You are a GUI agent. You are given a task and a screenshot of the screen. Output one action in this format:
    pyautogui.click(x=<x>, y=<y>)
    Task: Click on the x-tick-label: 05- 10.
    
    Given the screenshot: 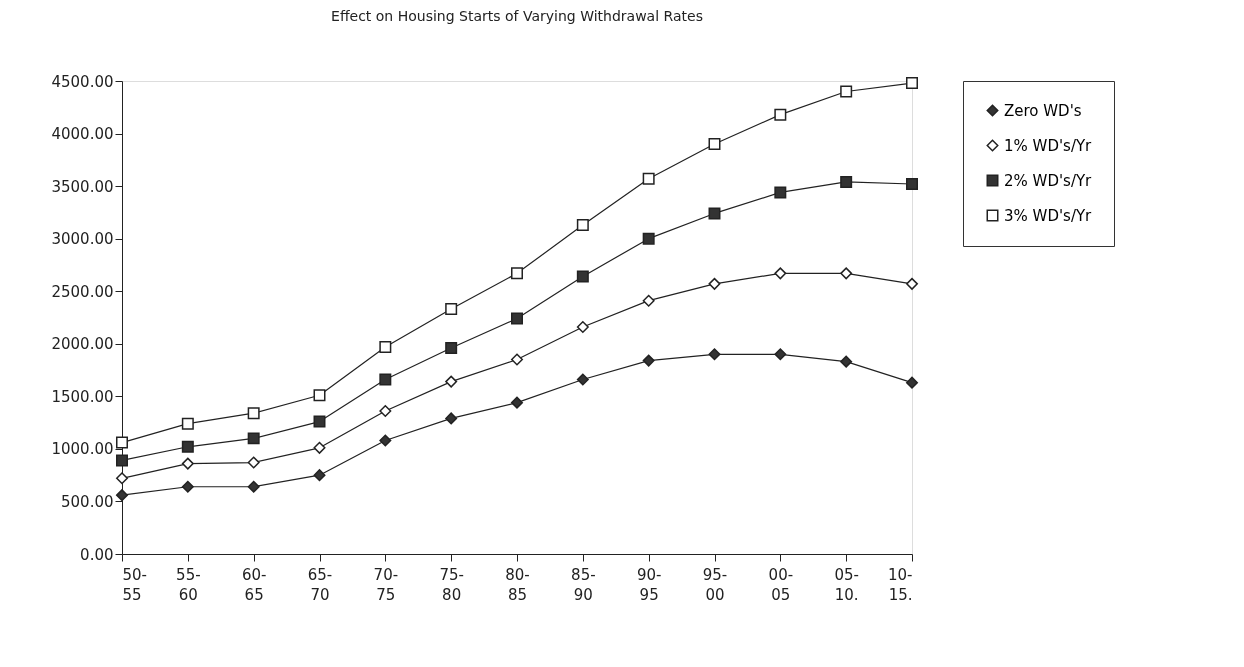 What is the action you would take?
    pyautogui.click(x=846, y=584)
    